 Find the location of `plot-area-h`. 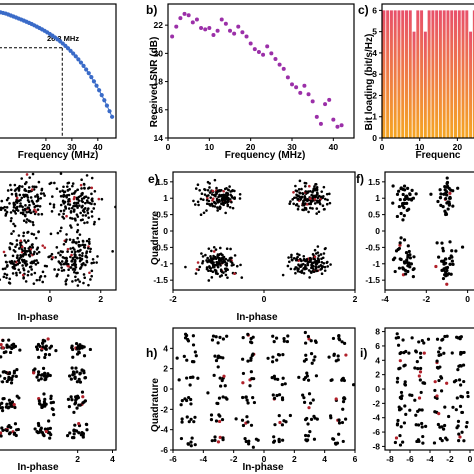

plot-area-h is located at coordinates (265, 389).